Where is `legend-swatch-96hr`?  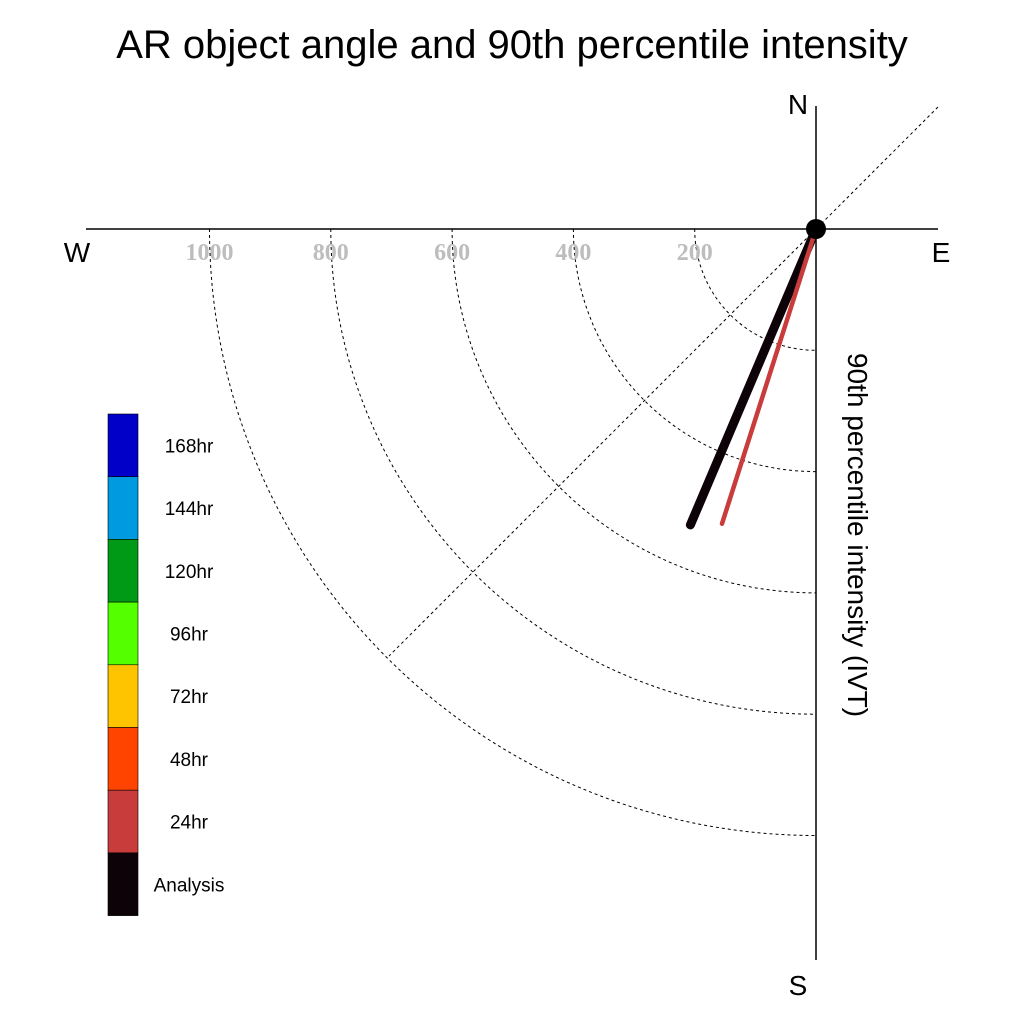
legend-swatch-96hr is located at coordinates (123, 633).